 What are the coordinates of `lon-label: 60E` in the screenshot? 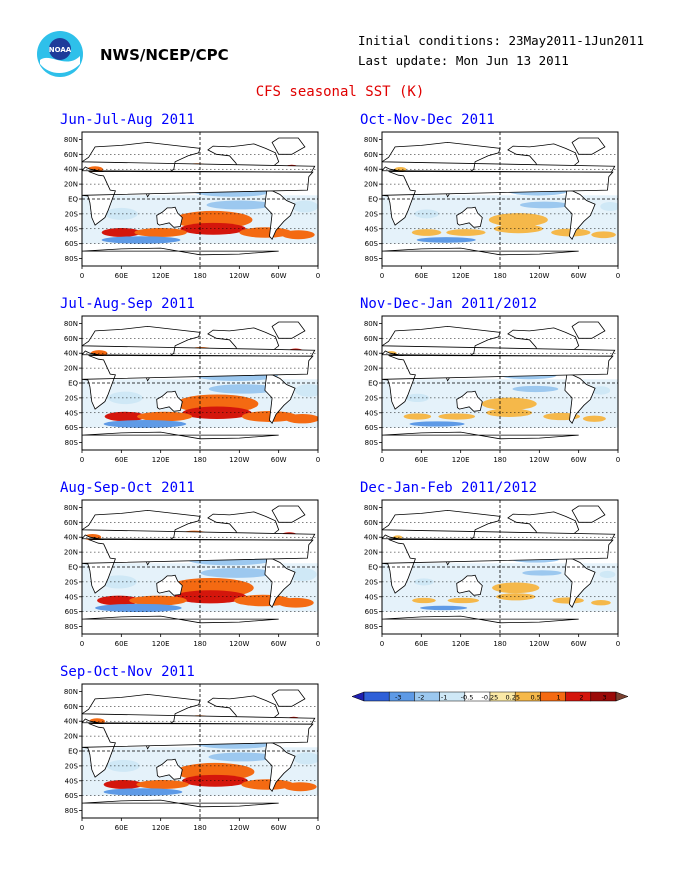 It's located at (121, 644).